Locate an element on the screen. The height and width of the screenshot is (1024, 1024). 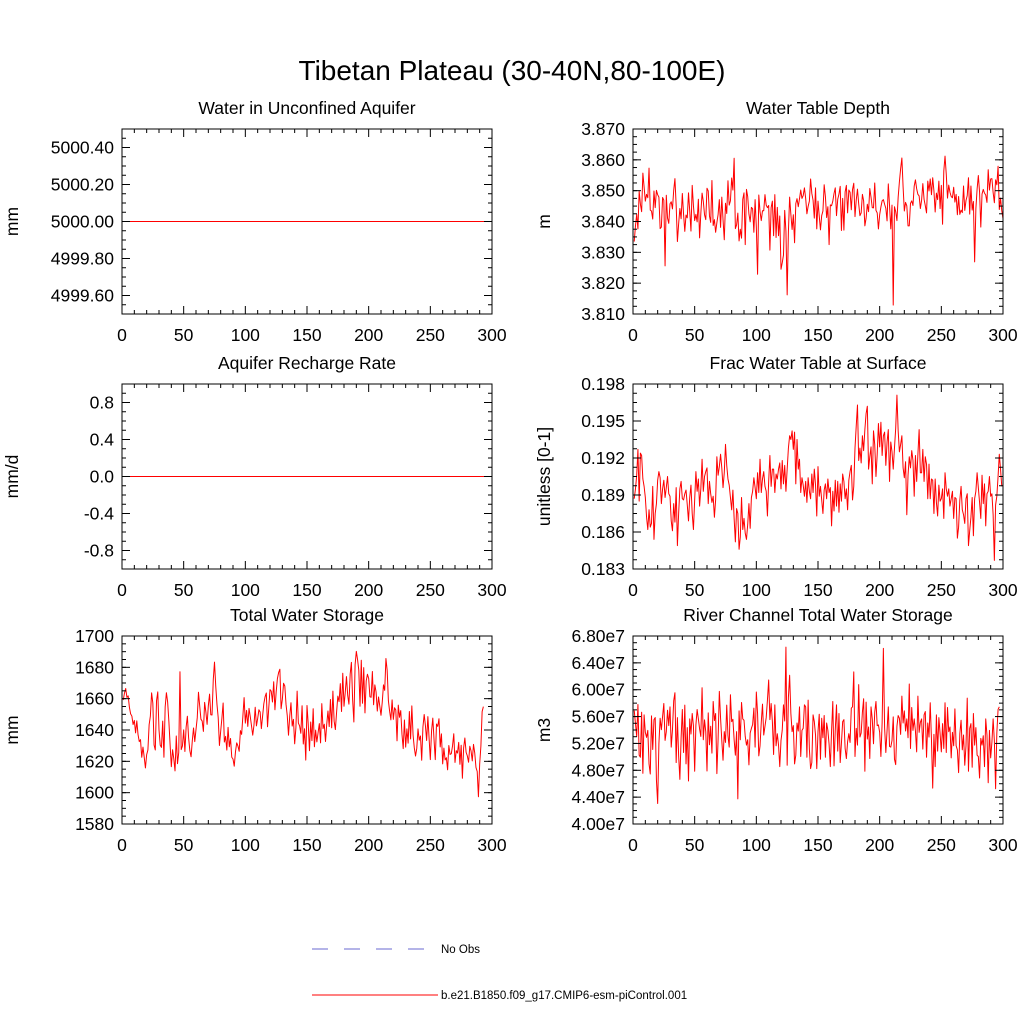
panel-title: Frac Water Table at Surface is located at coordinates (818, 363).